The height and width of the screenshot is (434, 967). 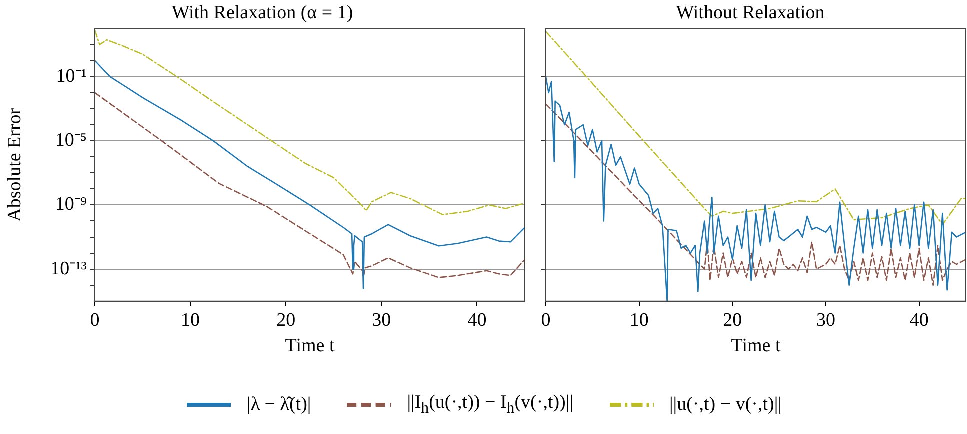 What do you see at coordinates (71, 141) in the screenshot?
I see `y-tick-label: 10⁻⁵` at bounding box center [71, 141].